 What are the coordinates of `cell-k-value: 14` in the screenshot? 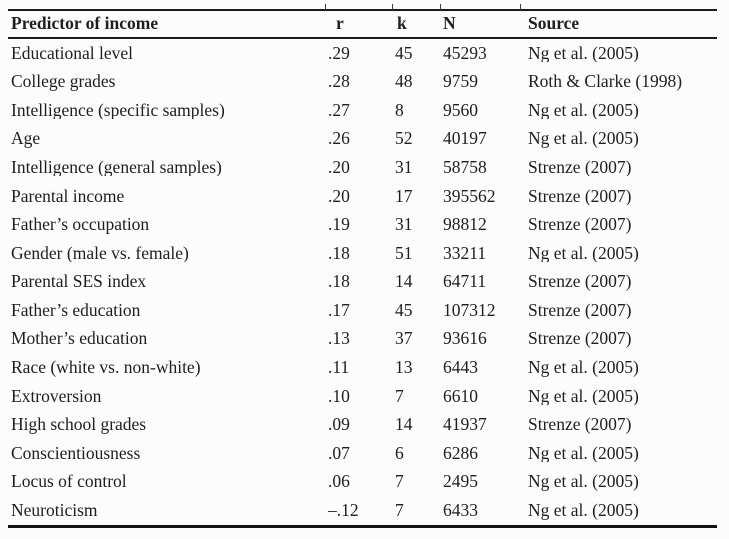 It's located at (404, 425).